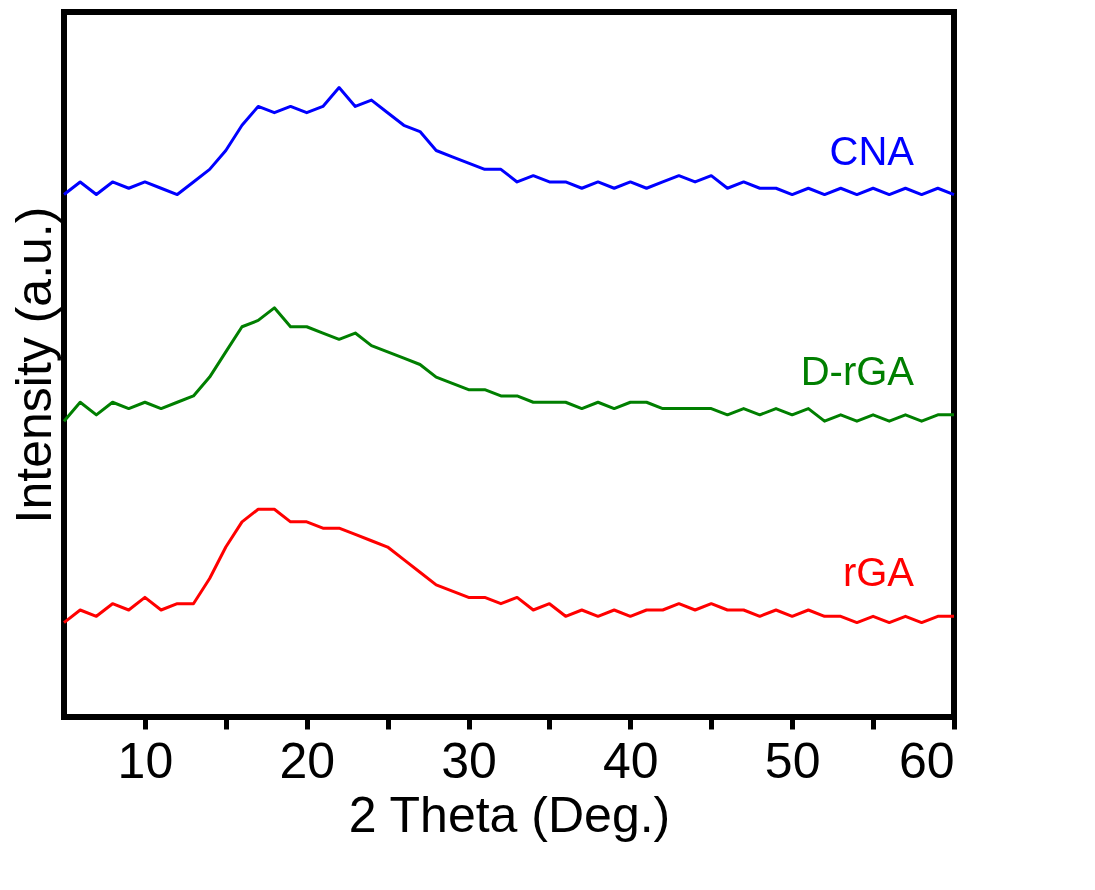  Describe the element at coordinates (33, 365) in the screenshot. I see `y-axis-title: Intensity (a.u.)` at that location.